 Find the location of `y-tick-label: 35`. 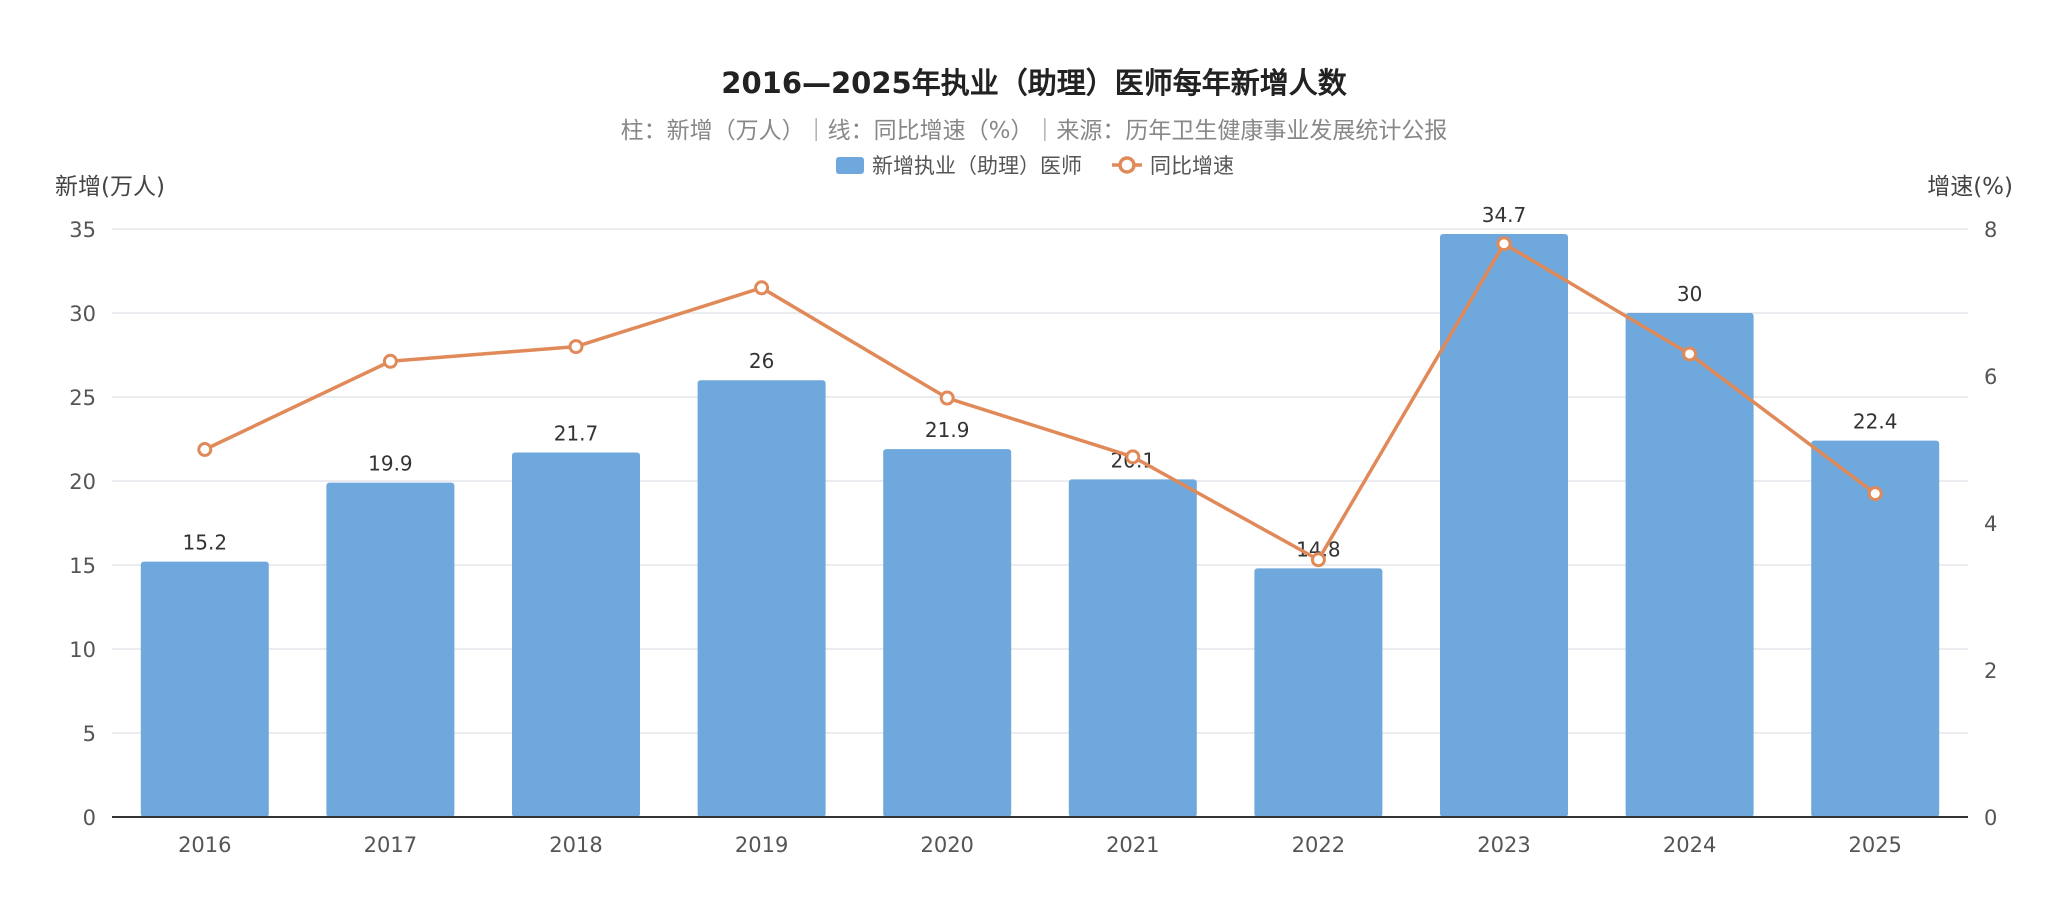

y-tick-label: 35 is located at coordinates (82, 230).